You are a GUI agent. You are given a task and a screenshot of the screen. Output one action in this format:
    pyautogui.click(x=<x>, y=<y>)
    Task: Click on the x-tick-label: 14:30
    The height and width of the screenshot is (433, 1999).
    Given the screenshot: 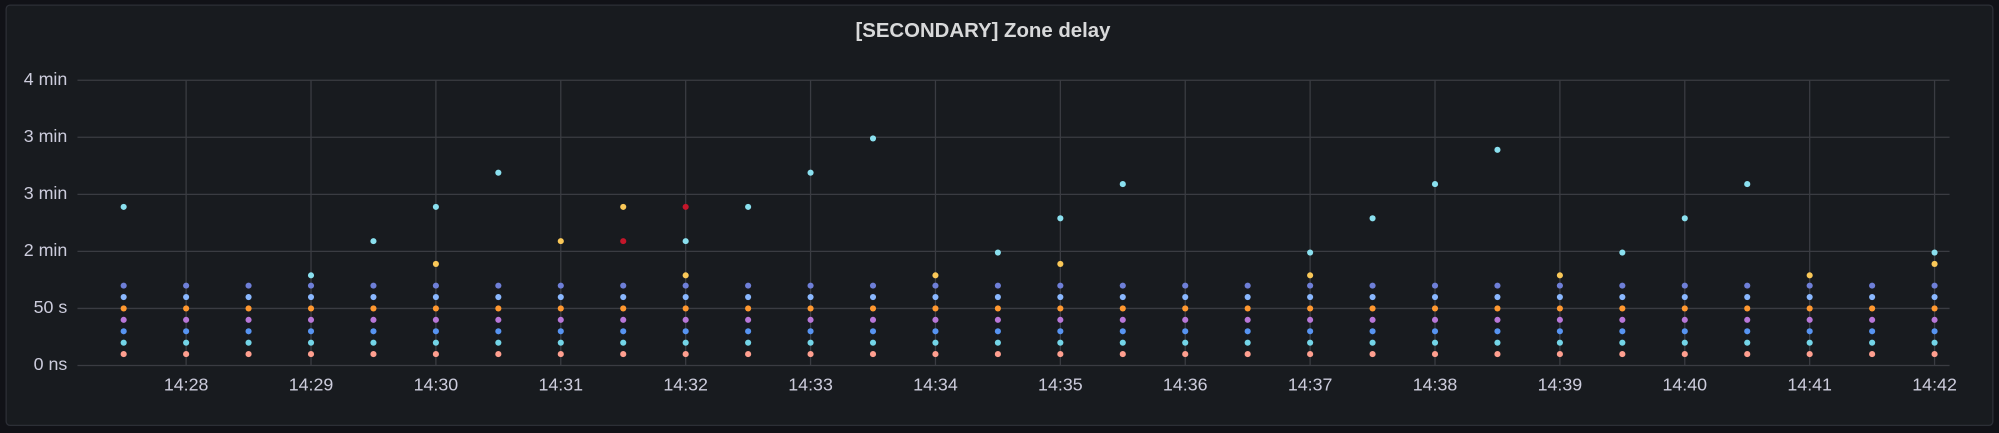 What is the action you would take?
    pyautogui.click(x=436, y=385)
    